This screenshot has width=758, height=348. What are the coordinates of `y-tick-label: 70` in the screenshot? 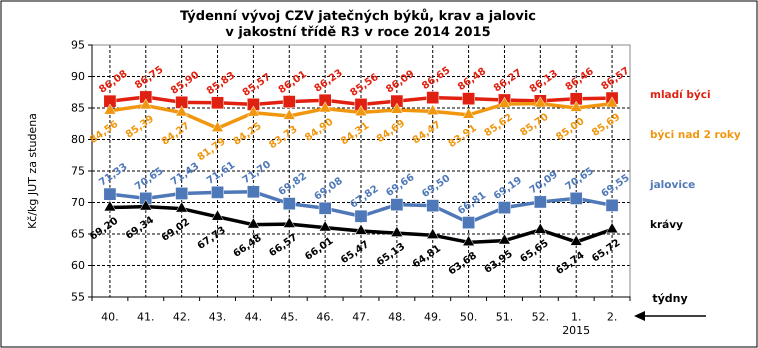 It's located at (78, 203).